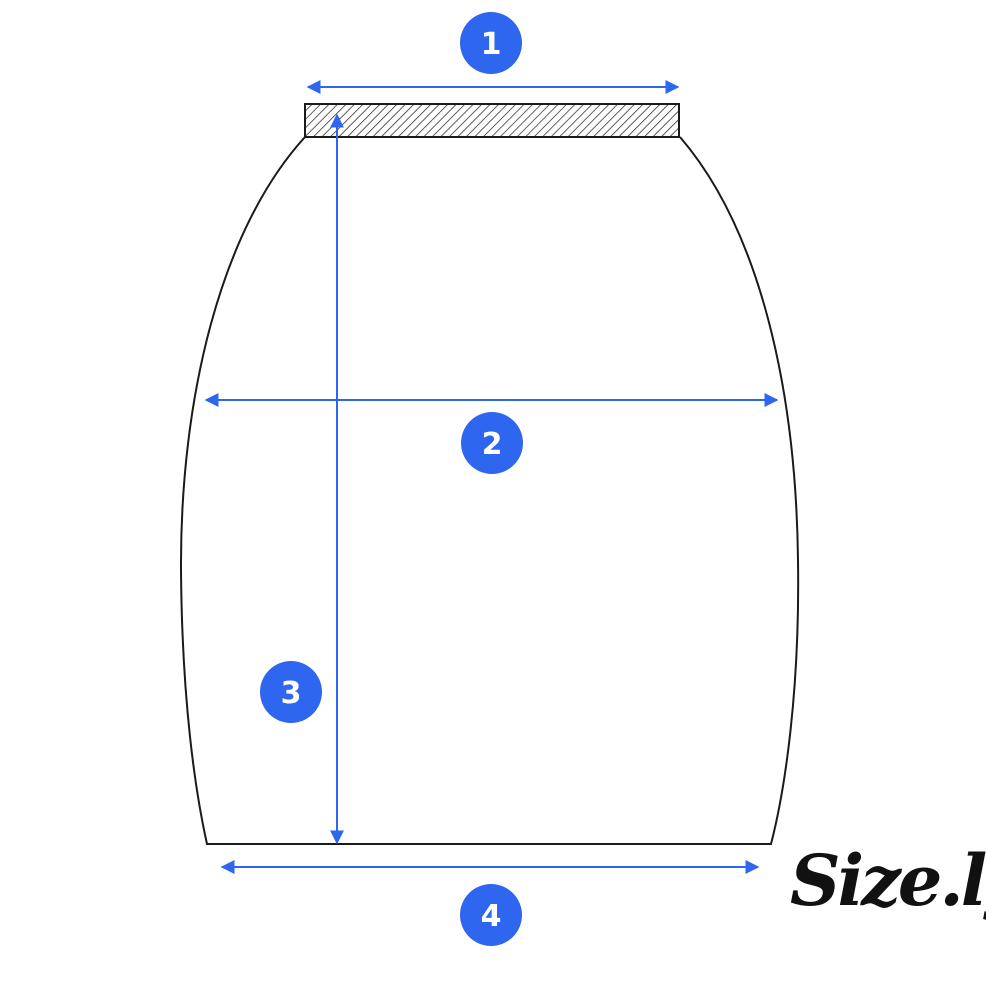  I want to click on sizely-logo-text: Size.ly, so click(888, 880).